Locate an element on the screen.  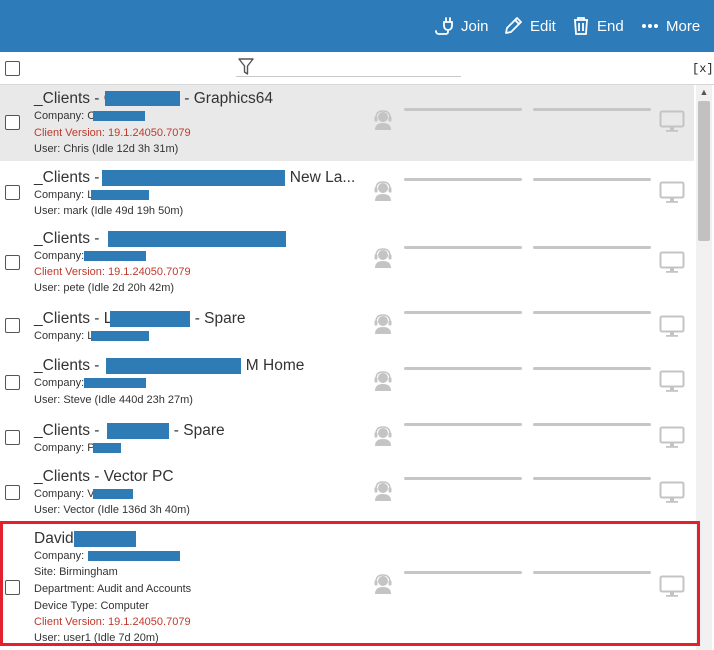
session-title: _Clients - Vector PC is located at coordinates (104, 476).